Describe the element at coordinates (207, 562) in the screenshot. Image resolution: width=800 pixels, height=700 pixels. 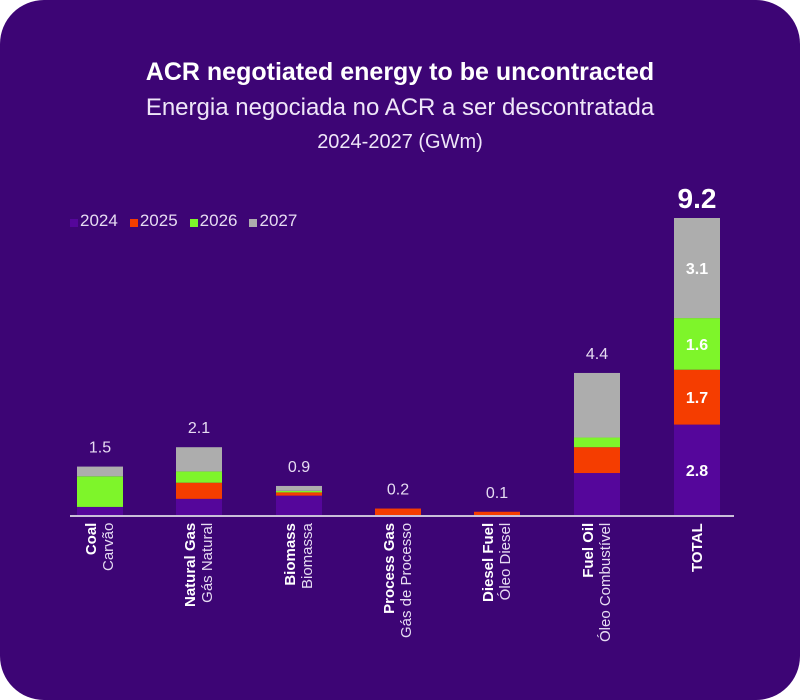
I see `category-name-pt: Gás Natural` at that location.